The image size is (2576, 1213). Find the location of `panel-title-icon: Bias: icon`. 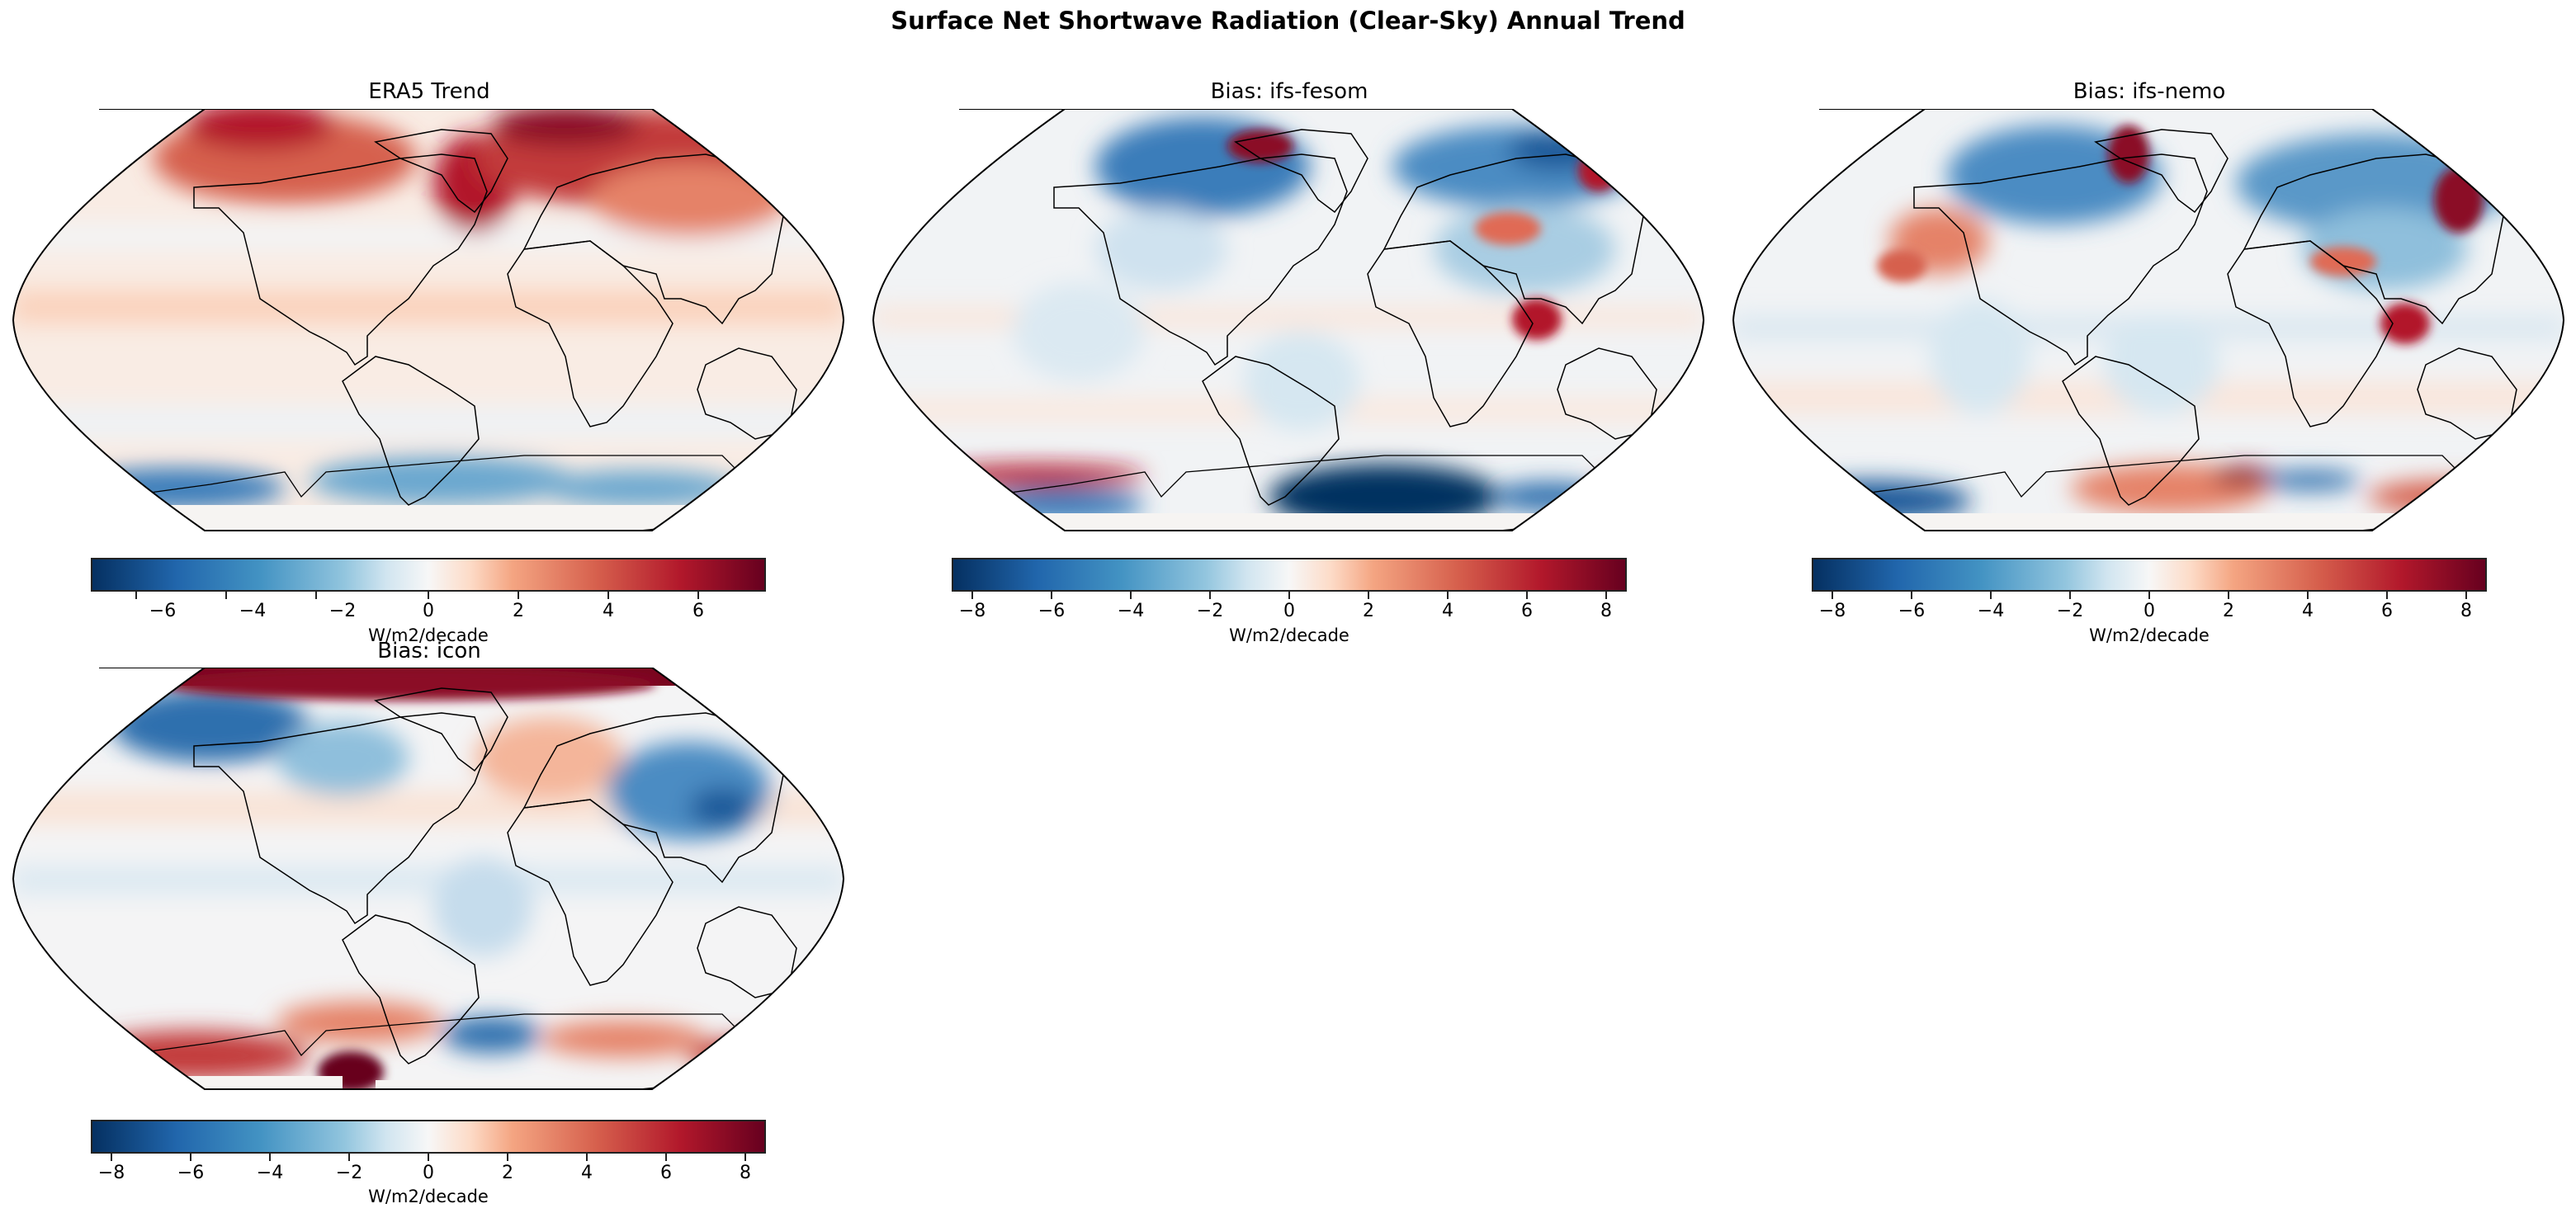

panel-title-icon: Bias: icon is located at coordinates (429, 651).